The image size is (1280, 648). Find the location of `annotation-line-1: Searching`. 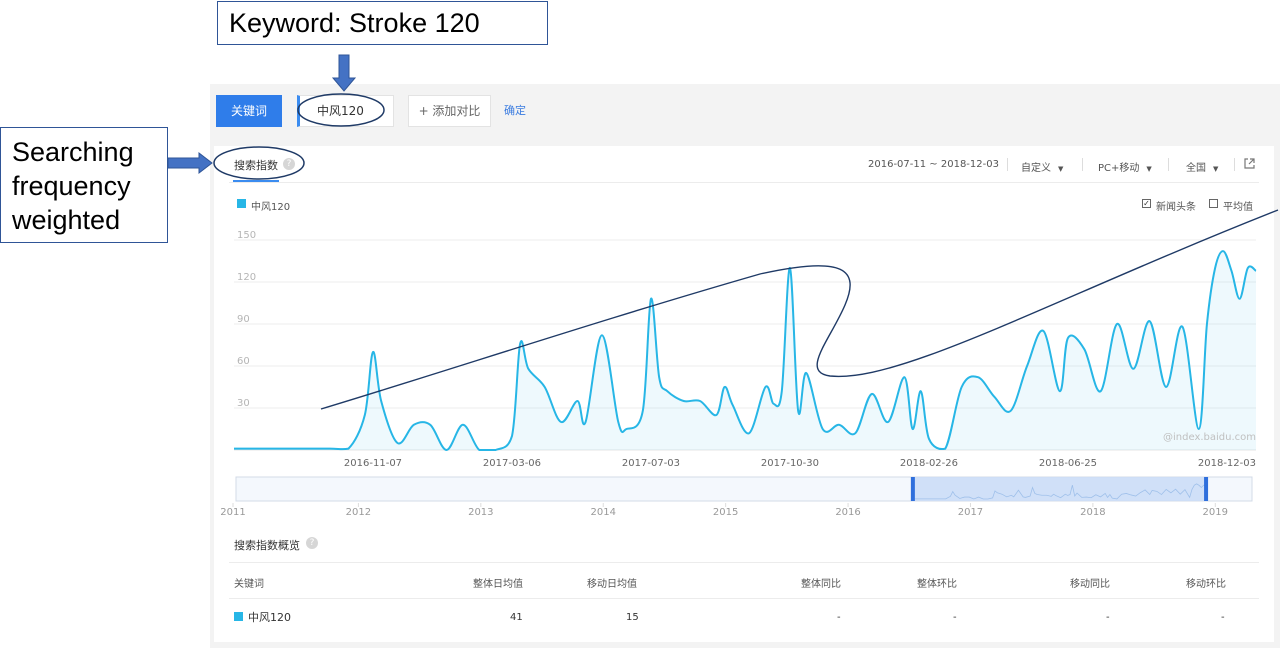

annotation-line-1: Searching is located at coordinates (73, 152).